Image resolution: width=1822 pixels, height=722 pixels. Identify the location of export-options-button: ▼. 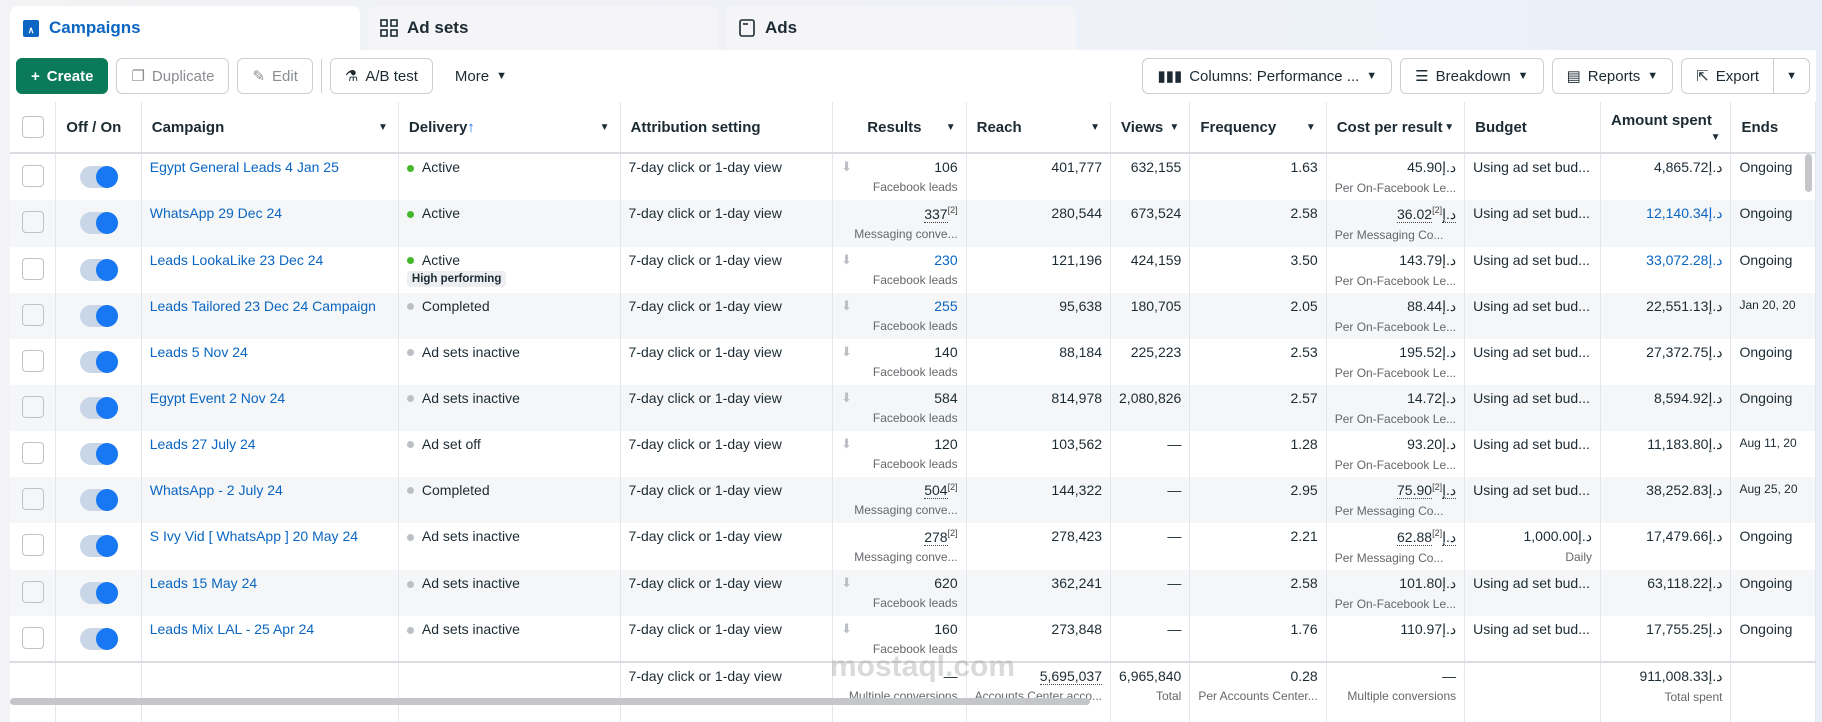
(1792, 76).